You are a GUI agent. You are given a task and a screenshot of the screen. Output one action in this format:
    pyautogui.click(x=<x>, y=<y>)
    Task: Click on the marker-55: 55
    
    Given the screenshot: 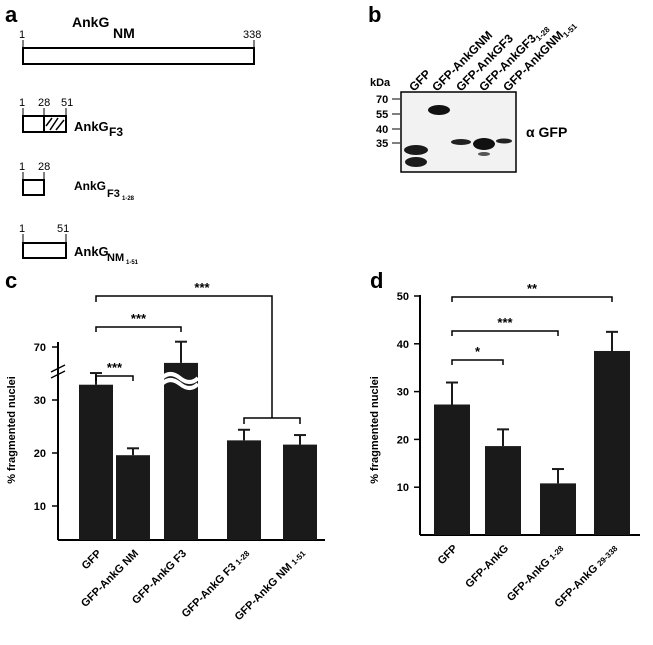 What is the action you would take?
    pyautogui.click(x=382, y=115)
    